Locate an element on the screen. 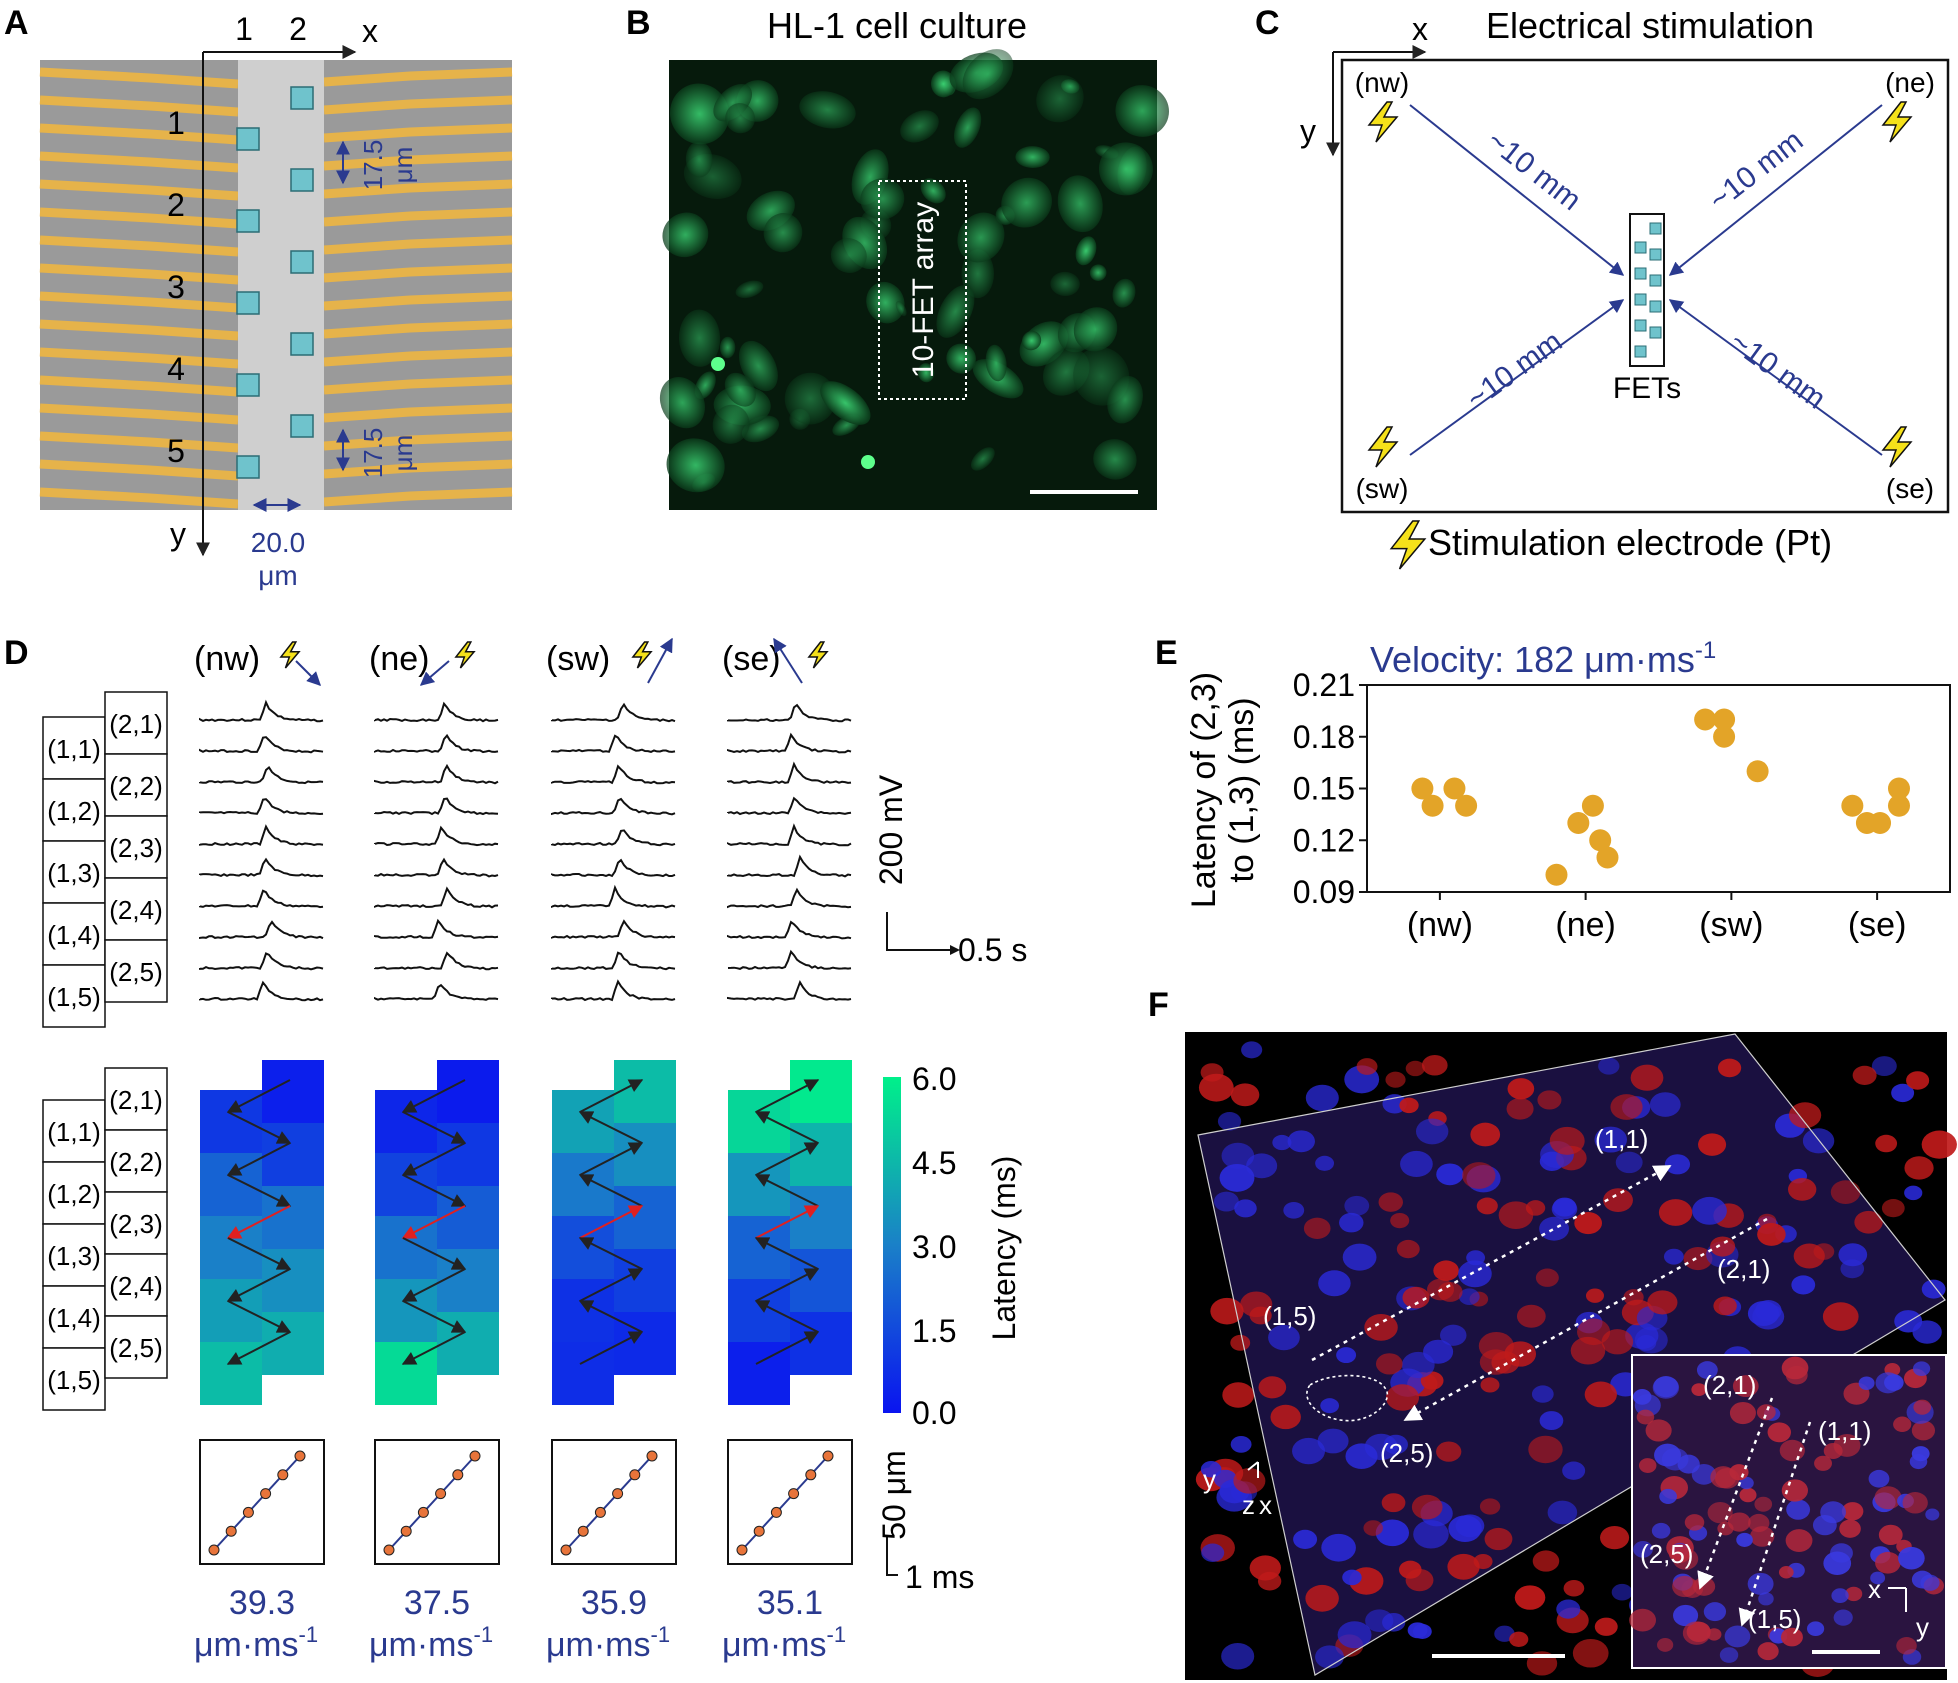 This screenshot has width=1958, height=1683. label-right: (2,1) is located at coordinates (135, 724).